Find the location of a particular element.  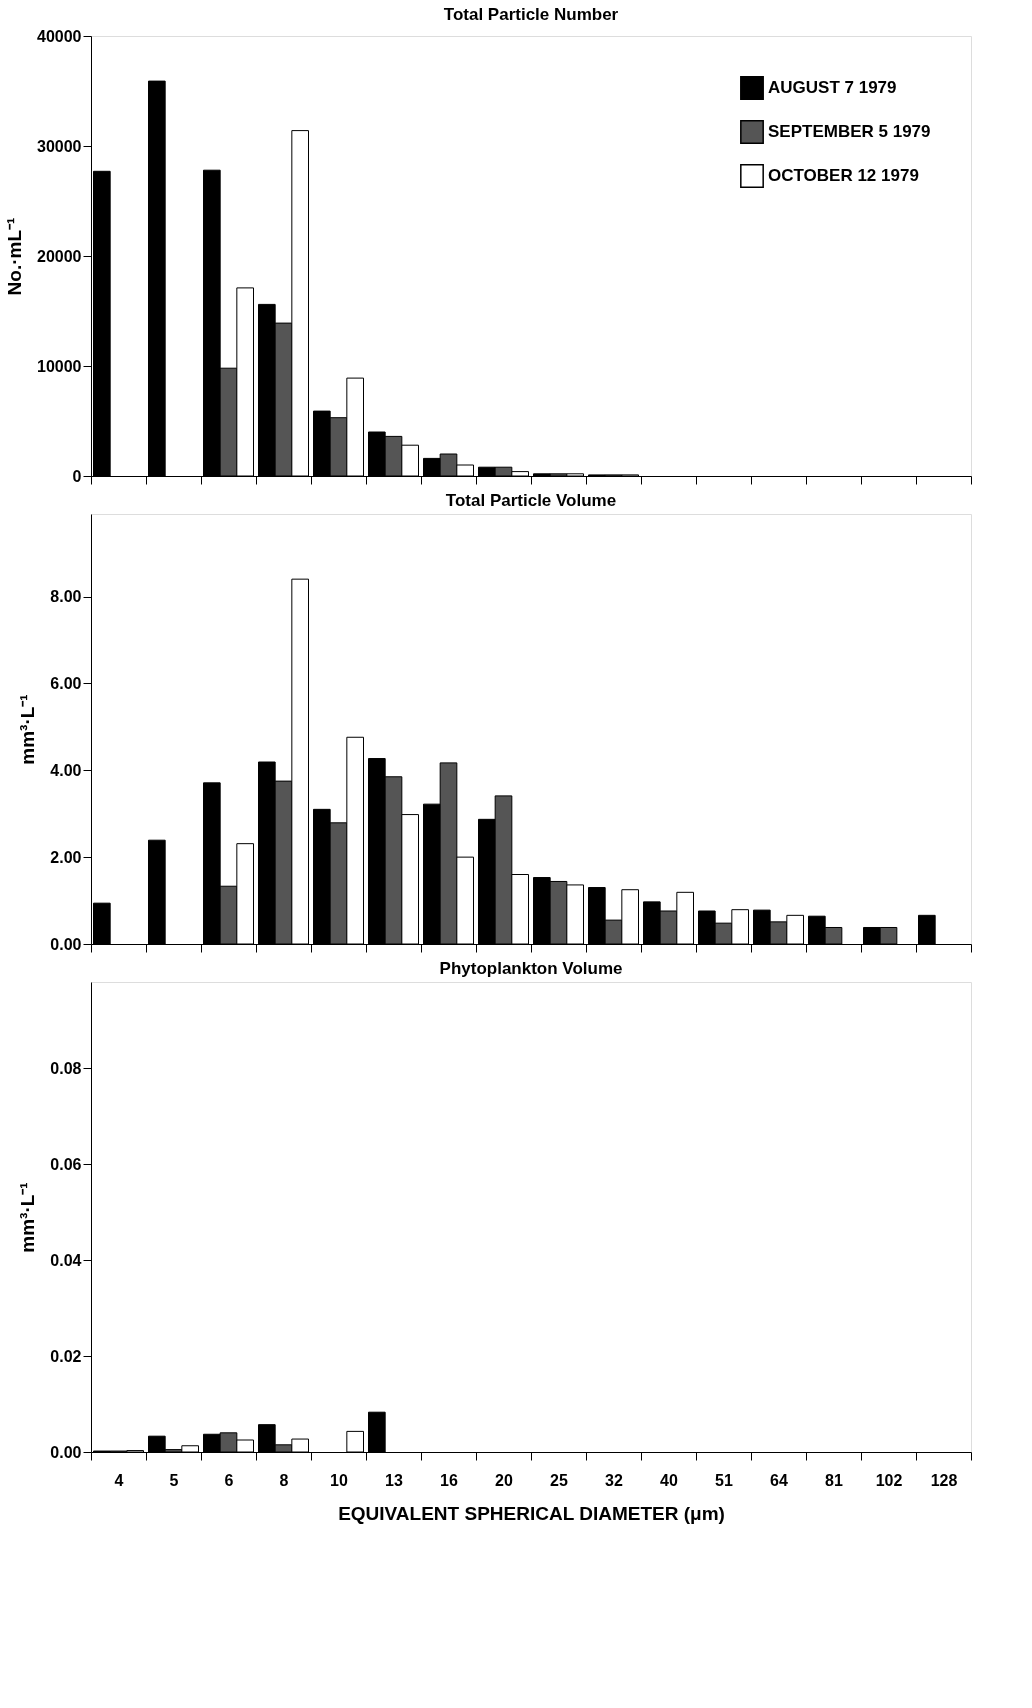

y-tick-label: 0.04 is located at coordinates (66, 1260).